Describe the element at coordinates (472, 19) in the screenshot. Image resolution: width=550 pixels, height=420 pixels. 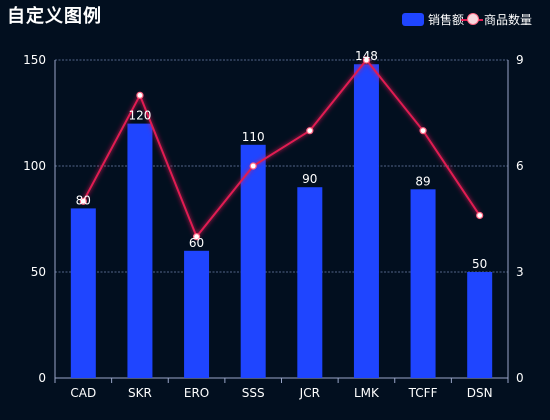
I see `legend-swatch-line` at that location.